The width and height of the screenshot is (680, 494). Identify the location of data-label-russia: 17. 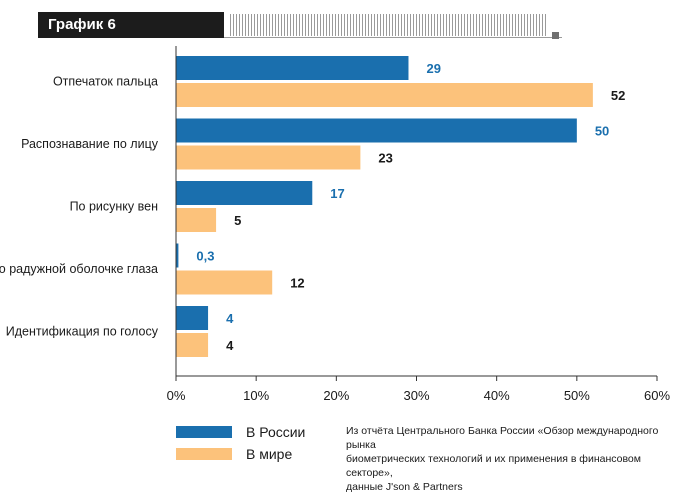
(337, 193).